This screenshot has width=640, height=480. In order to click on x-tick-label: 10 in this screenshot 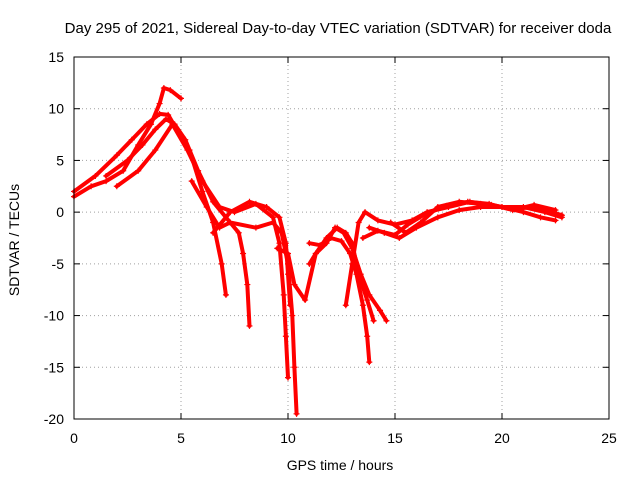, I will do `click(288, 438)`.